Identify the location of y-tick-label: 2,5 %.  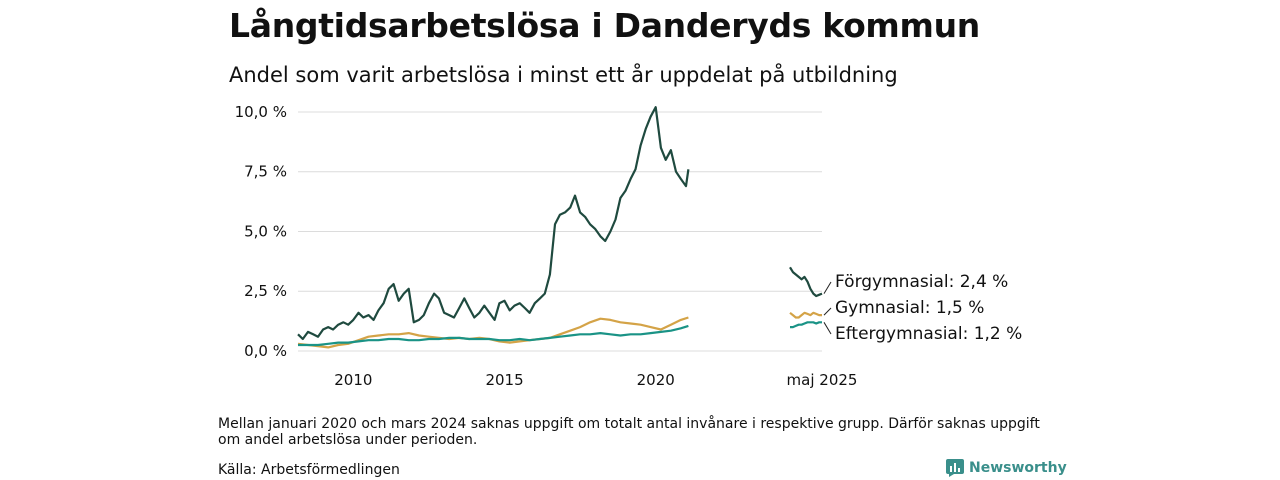
(265, 291).